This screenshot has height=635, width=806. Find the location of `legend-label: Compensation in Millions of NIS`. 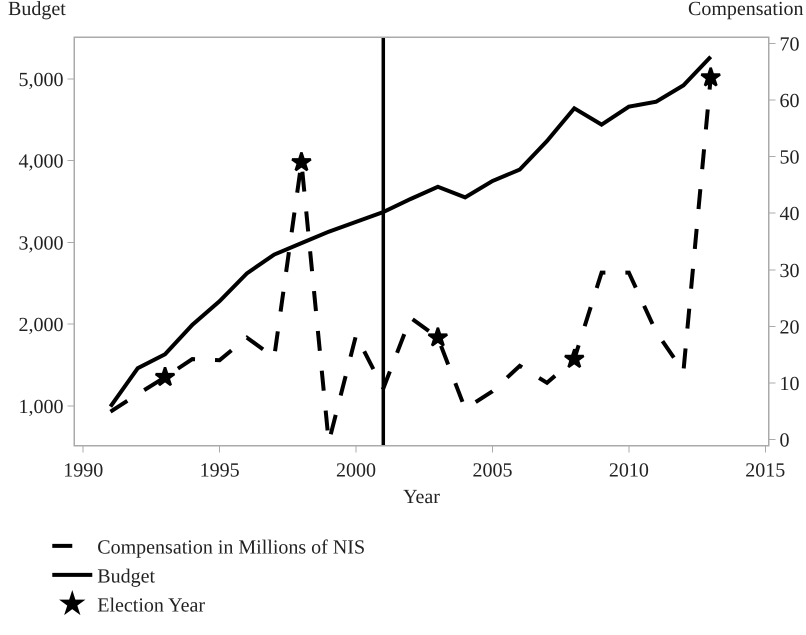

legend-label: Compensation in Millions of NIS is located at coordinates (231, 547).